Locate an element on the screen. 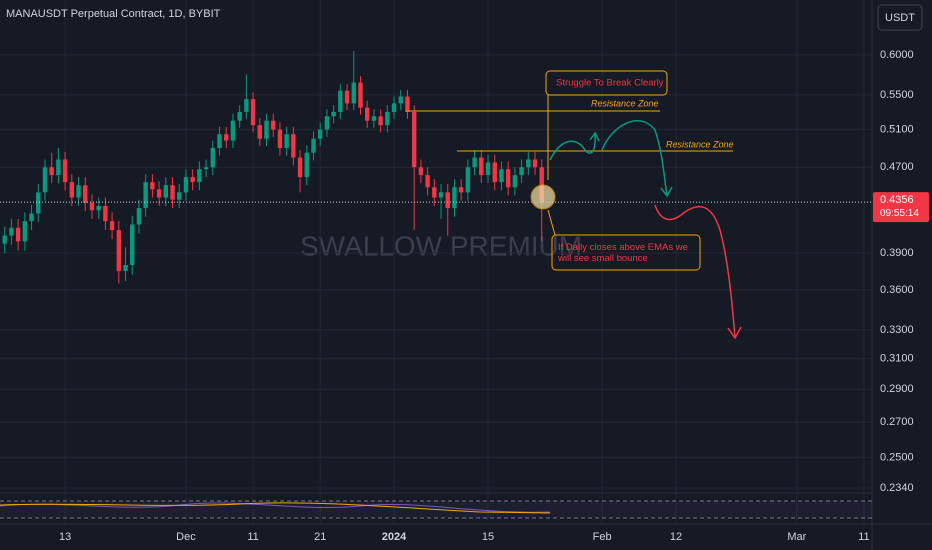 The image size is (932, 550). y-tick-label: 0.5100 is located at coordinates (897, 130).